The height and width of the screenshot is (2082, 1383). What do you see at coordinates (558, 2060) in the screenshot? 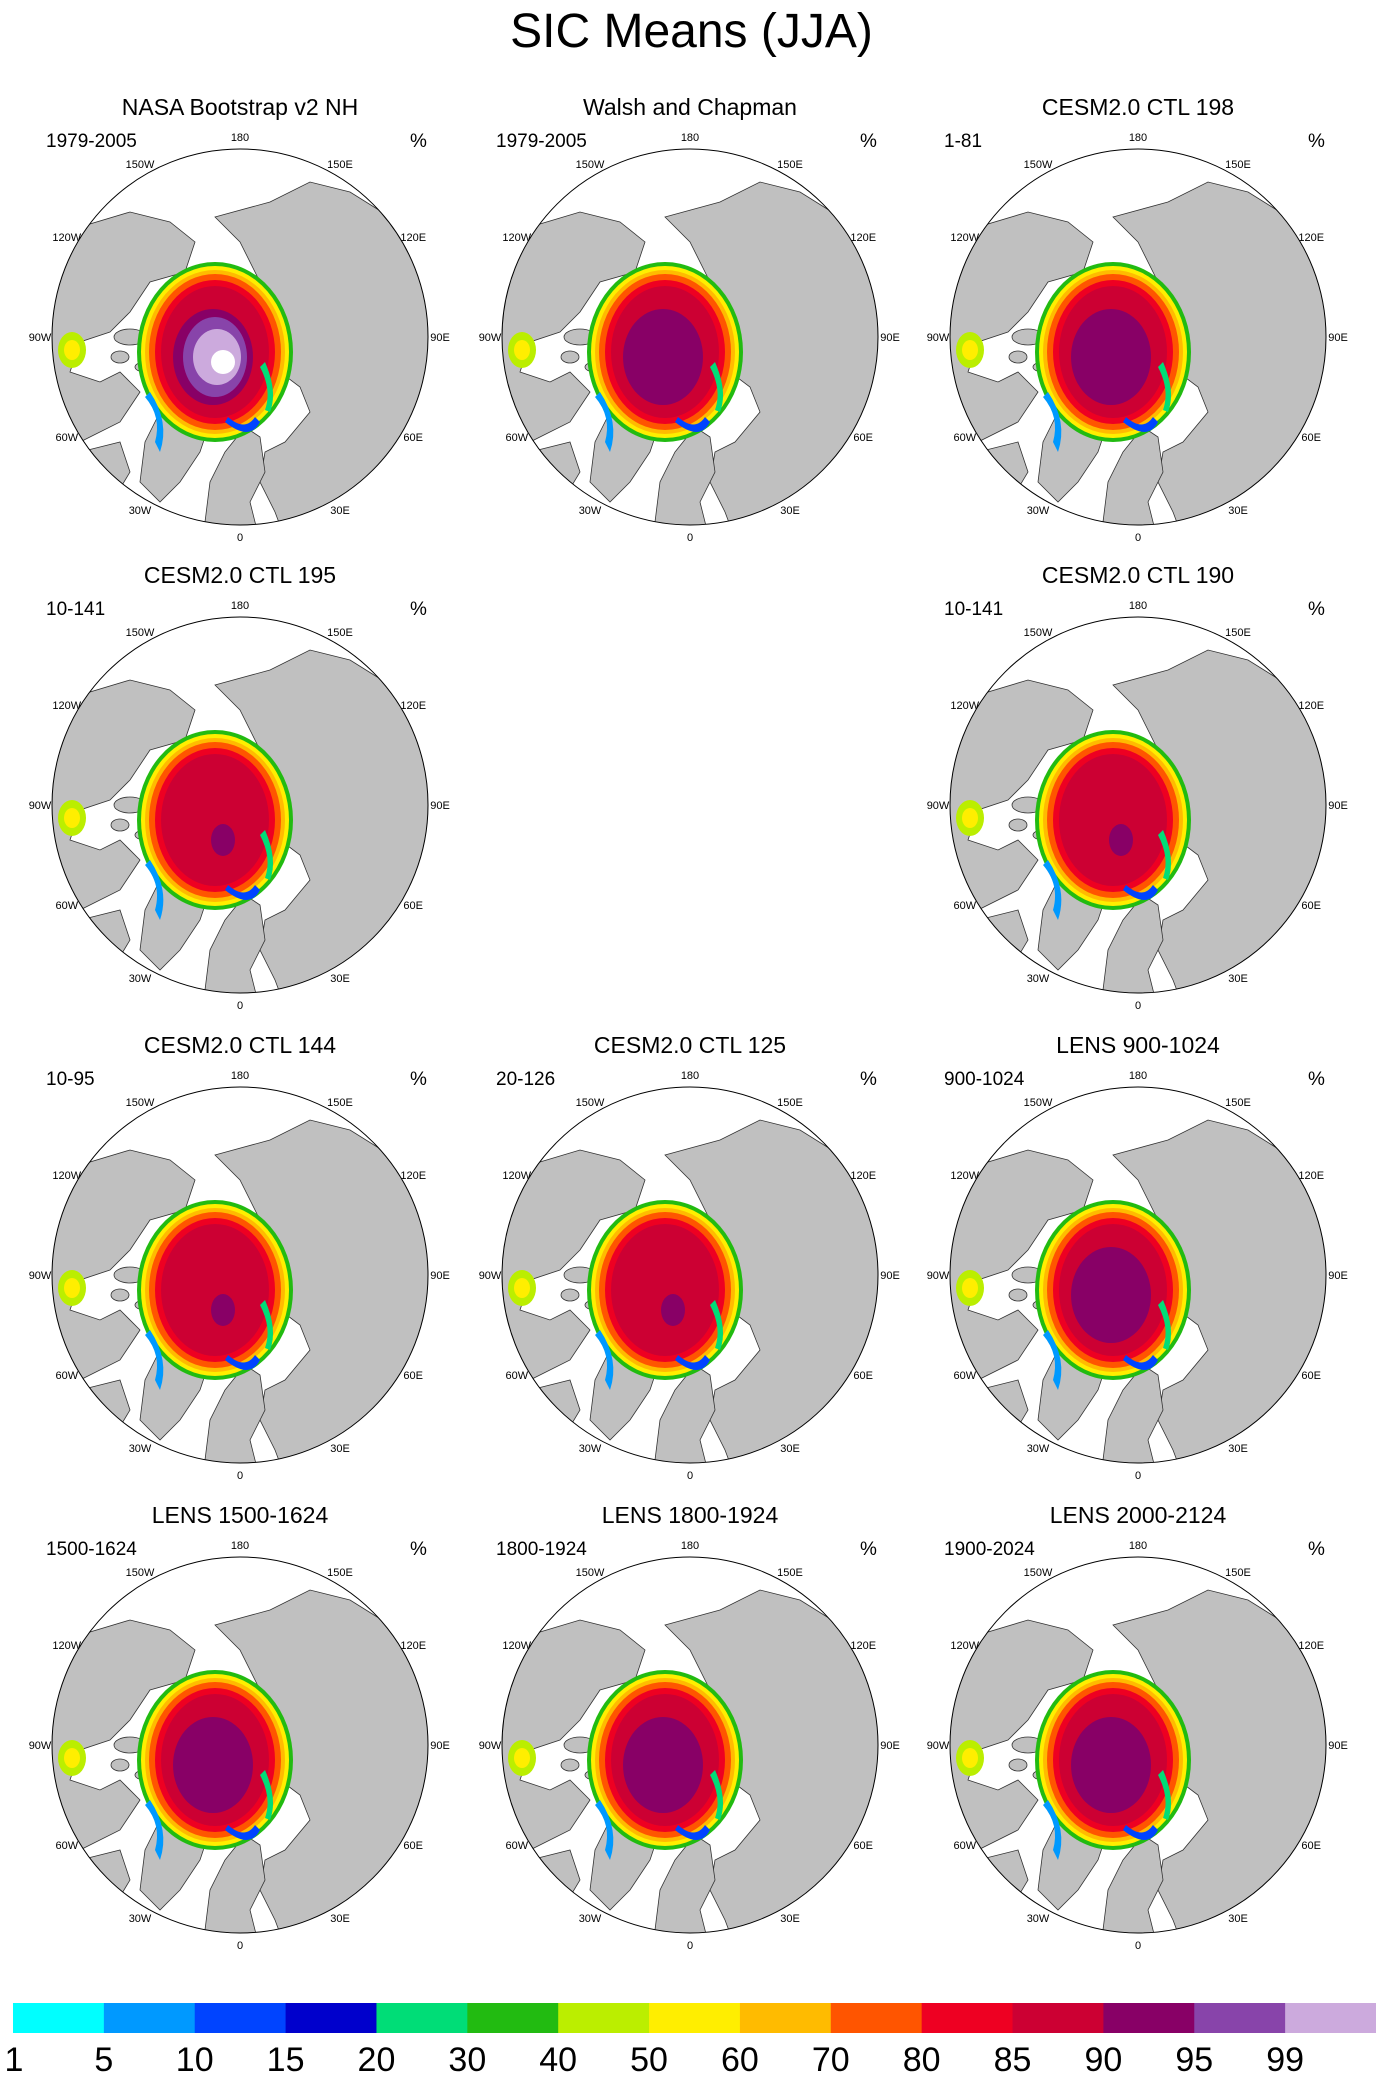
I see `colorbar-tick-label: 40` at bounding box center [558, 2060].